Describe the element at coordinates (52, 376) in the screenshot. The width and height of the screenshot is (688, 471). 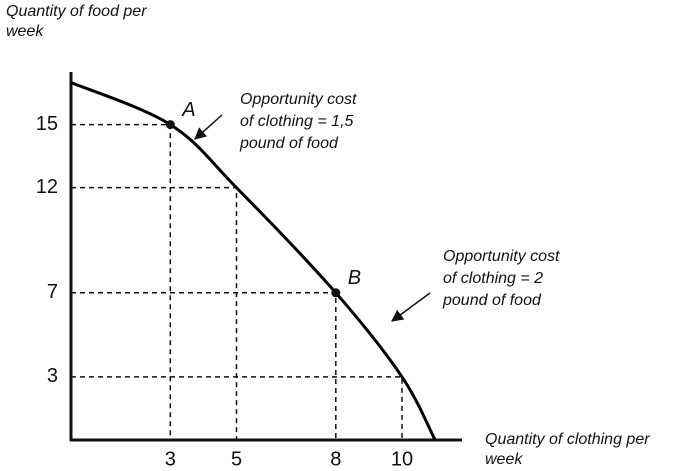
I see `y-tick-label: 3` at that location.